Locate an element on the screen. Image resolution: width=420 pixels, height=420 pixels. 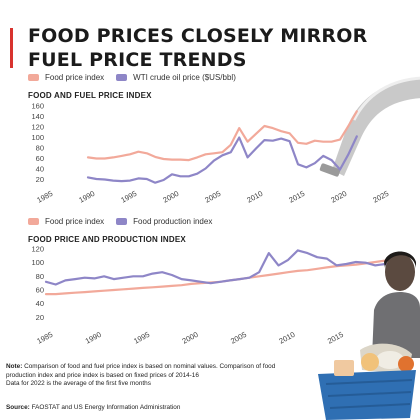
legend-label-food-price-2: Food price index is located at coordinates (75, 221).